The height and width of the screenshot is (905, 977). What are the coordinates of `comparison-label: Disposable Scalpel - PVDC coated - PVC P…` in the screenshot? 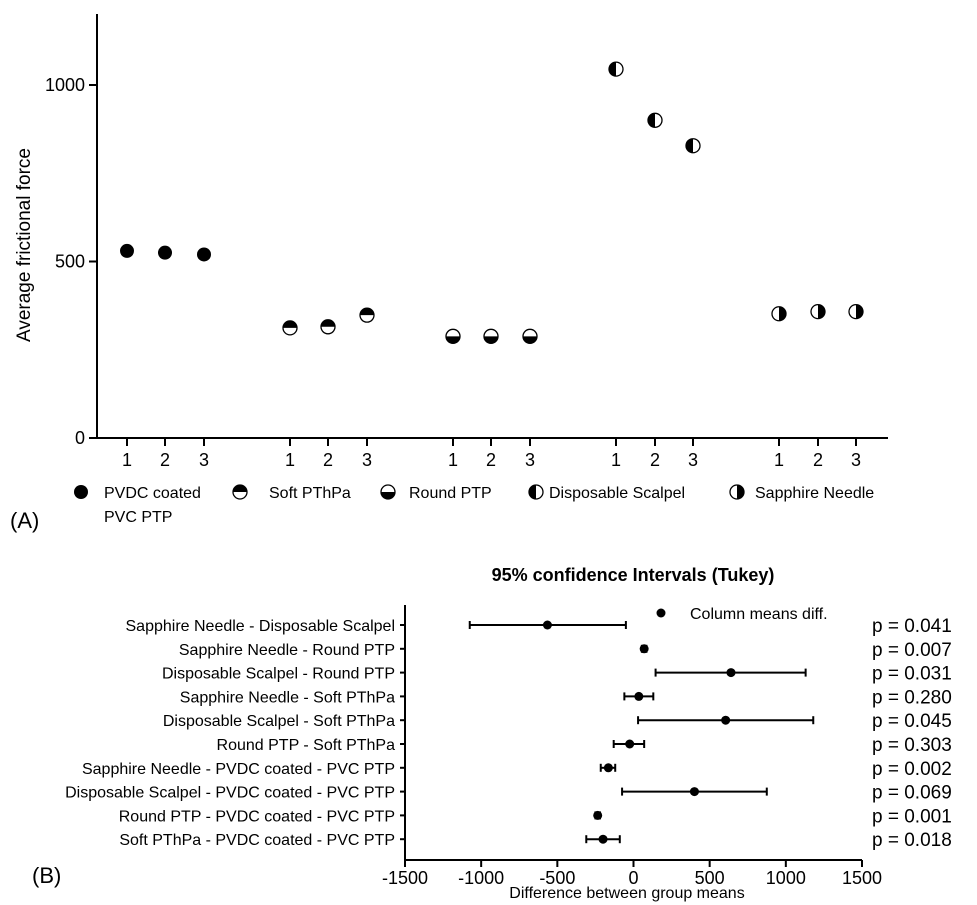 It's located at (230, 793).